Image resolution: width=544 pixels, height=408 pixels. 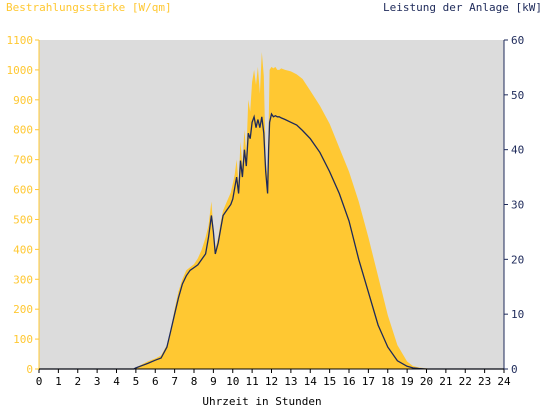 What do you see at coordinates (465, 381) in the screenshot?
I see `x-tick-label: 22` at bounding box center [465, 381].